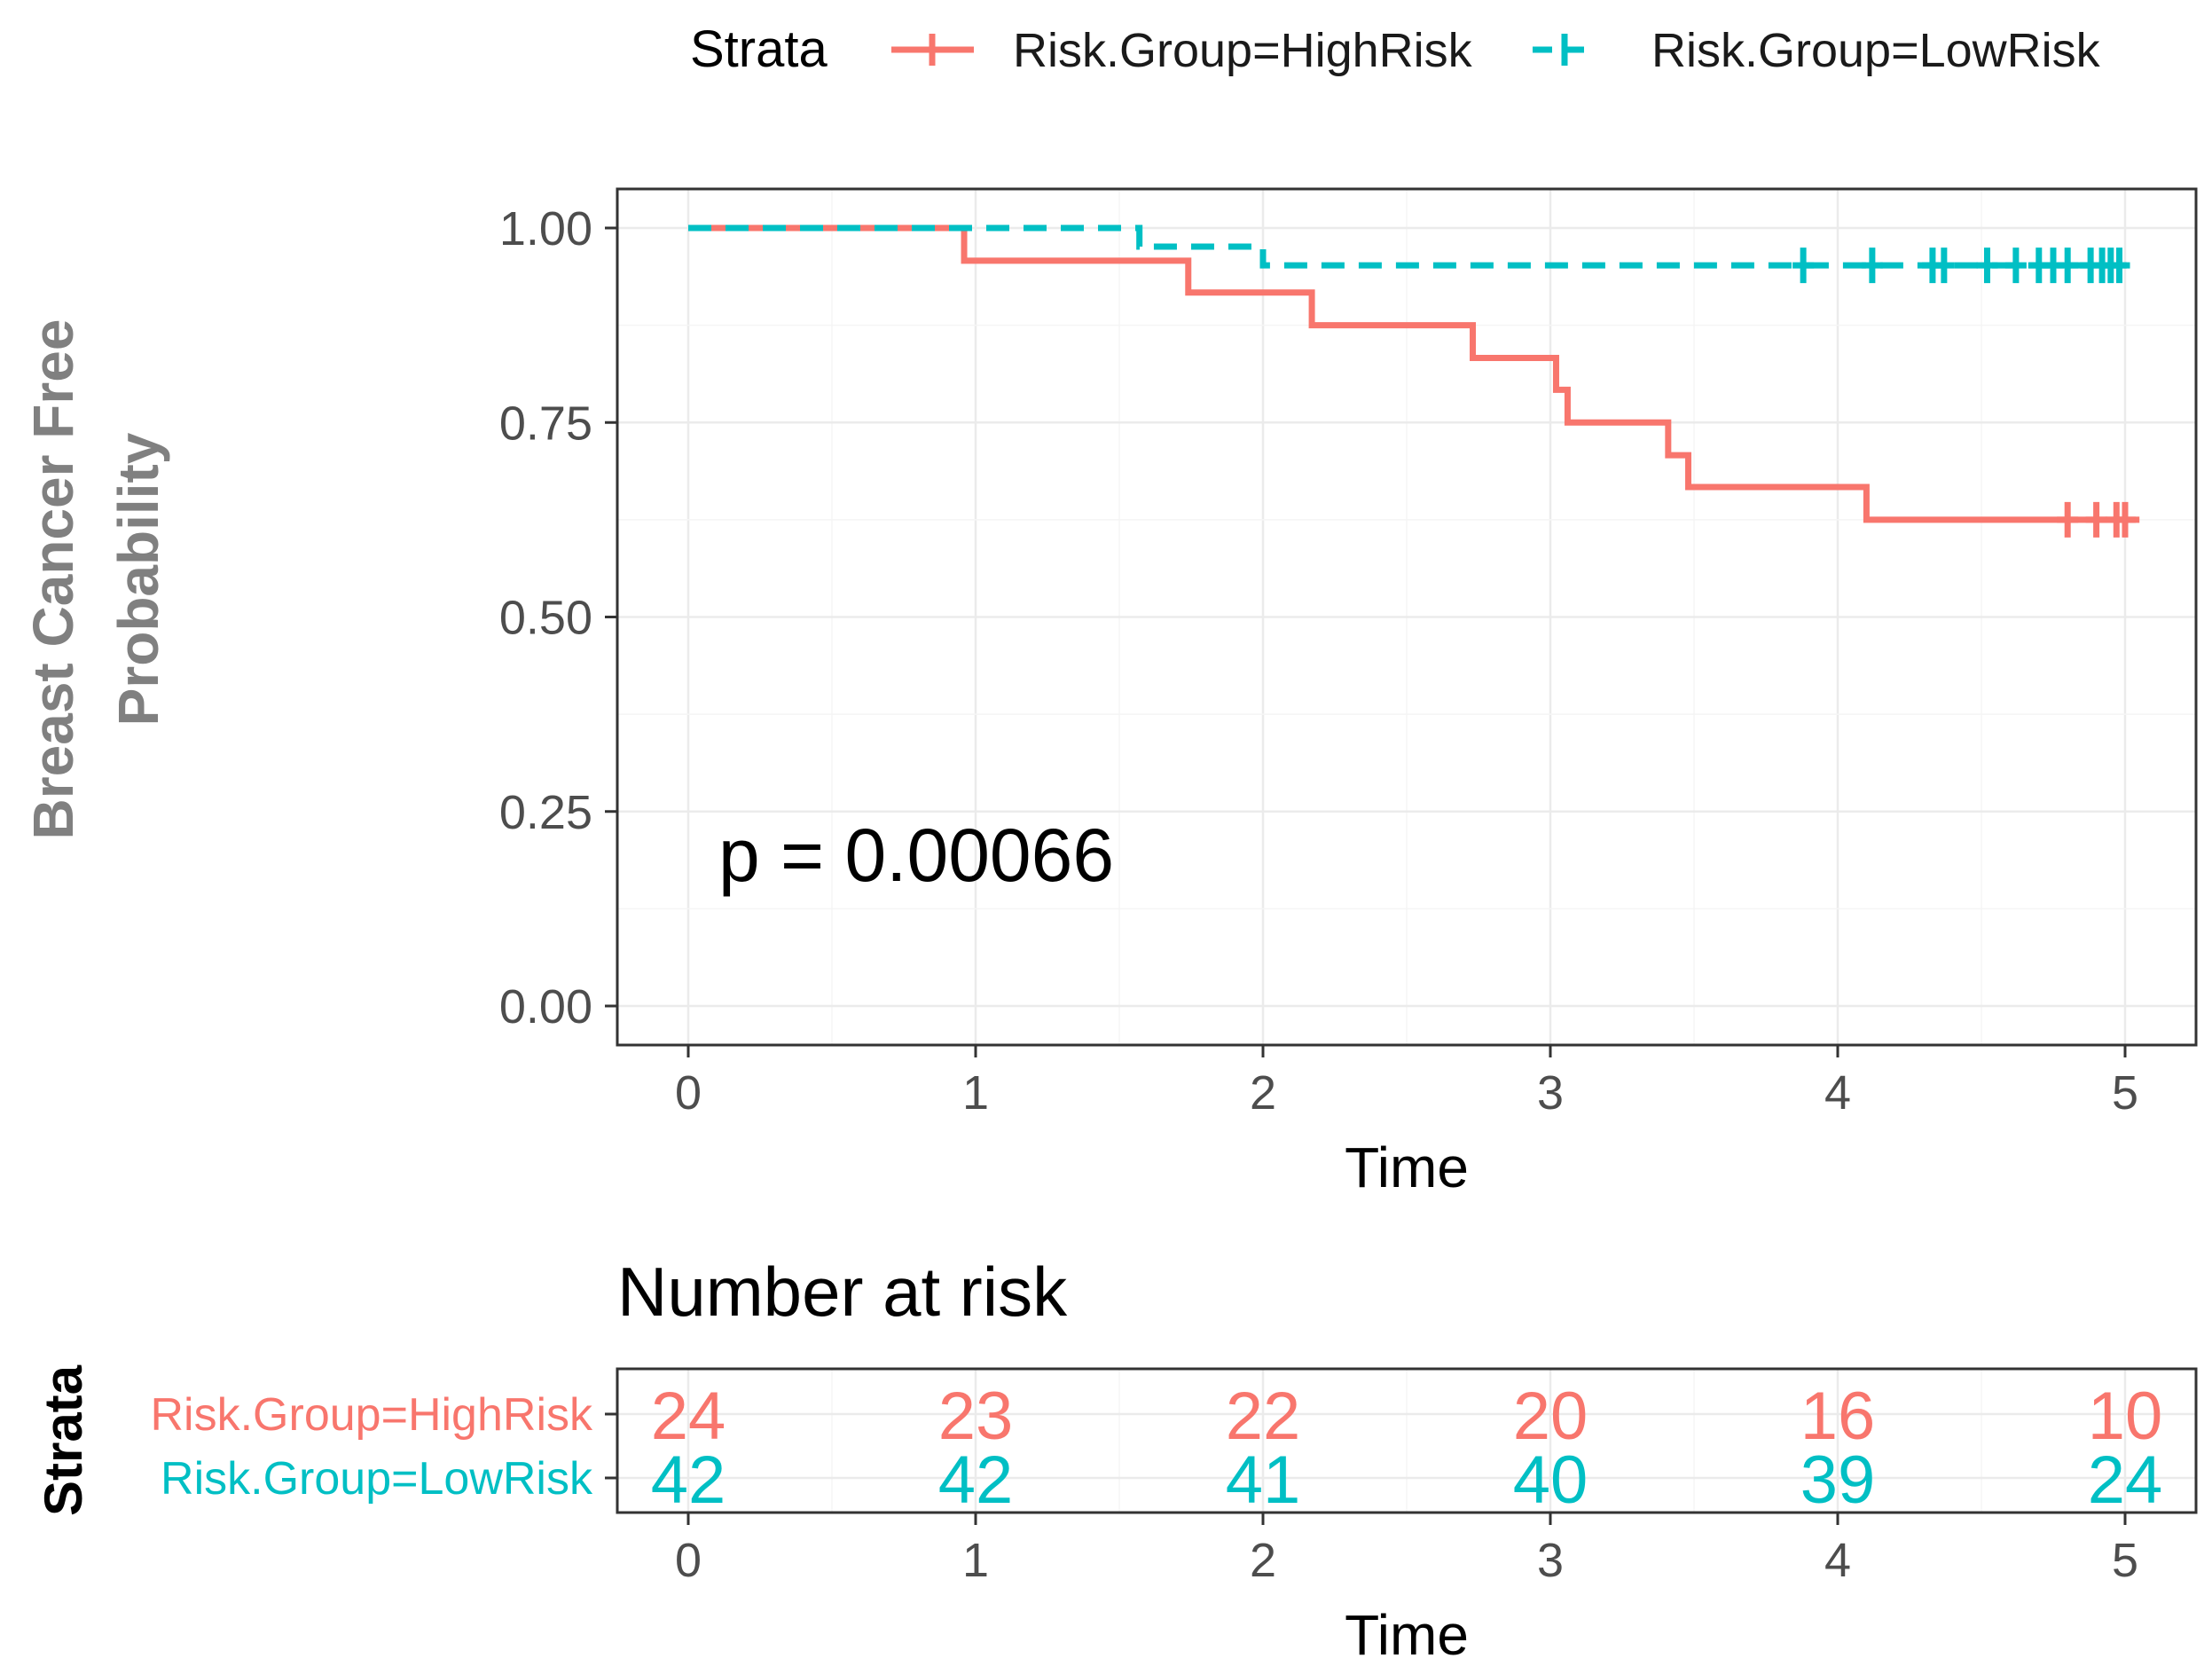 The height and width of the screenshot is (1674, 2212). I want to click on risk-count: 41, so click(1263, 1480).